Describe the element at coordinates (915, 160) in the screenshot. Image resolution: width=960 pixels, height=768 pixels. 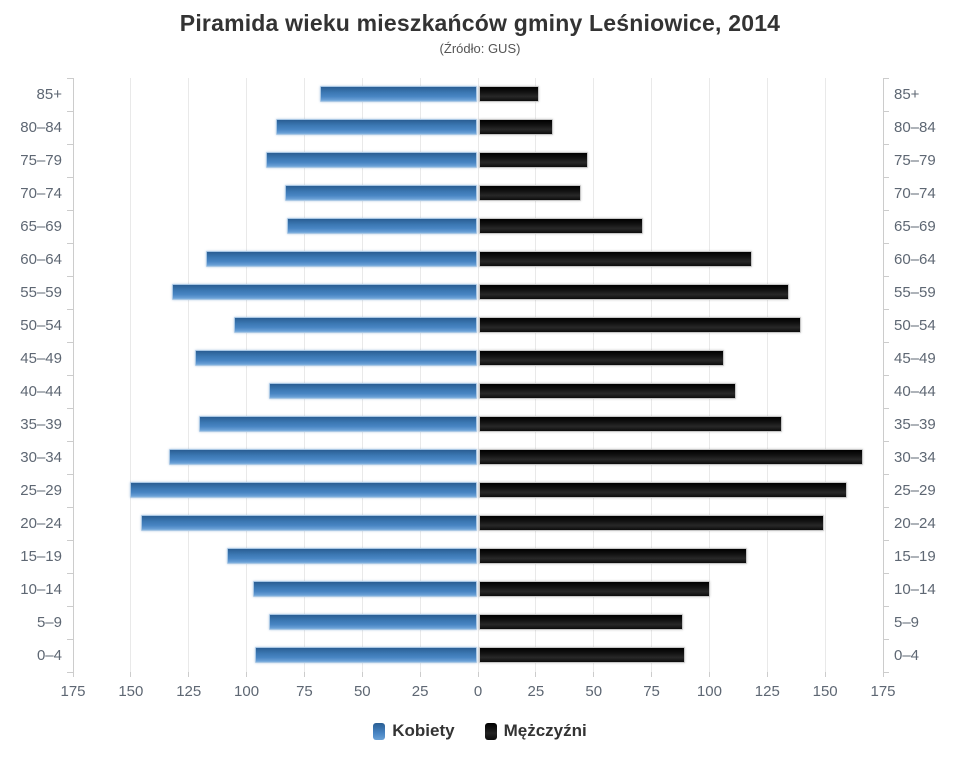
I see `y-axis-label-right: 75–79` at that location.